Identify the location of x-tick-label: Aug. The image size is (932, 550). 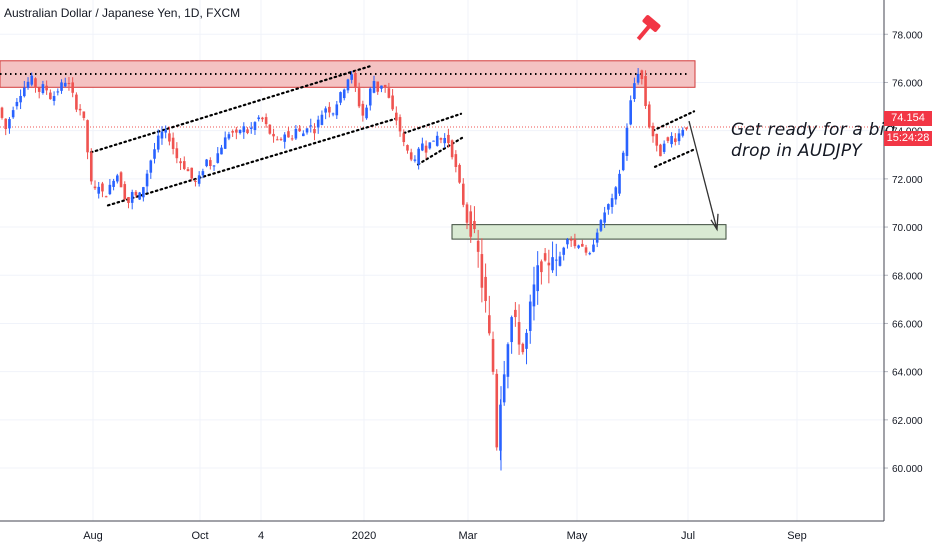
(93, 536).